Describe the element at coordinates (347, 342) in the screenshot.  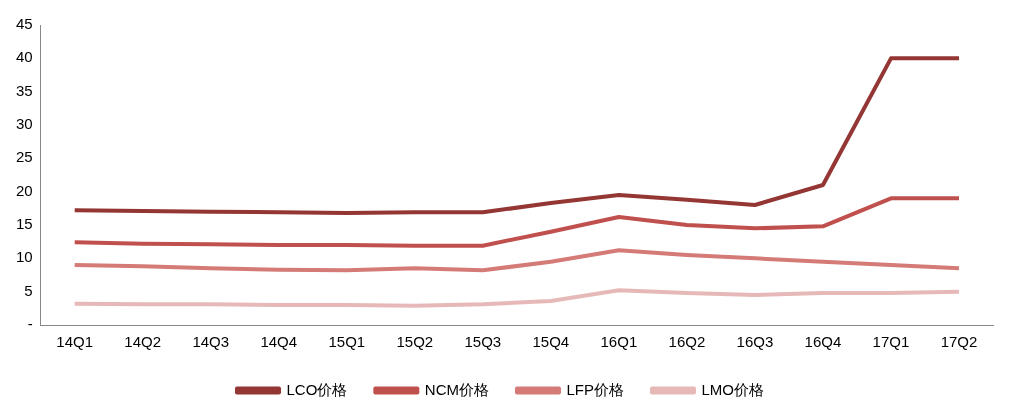
I see `x-tick-label: 15Q1` at that location.